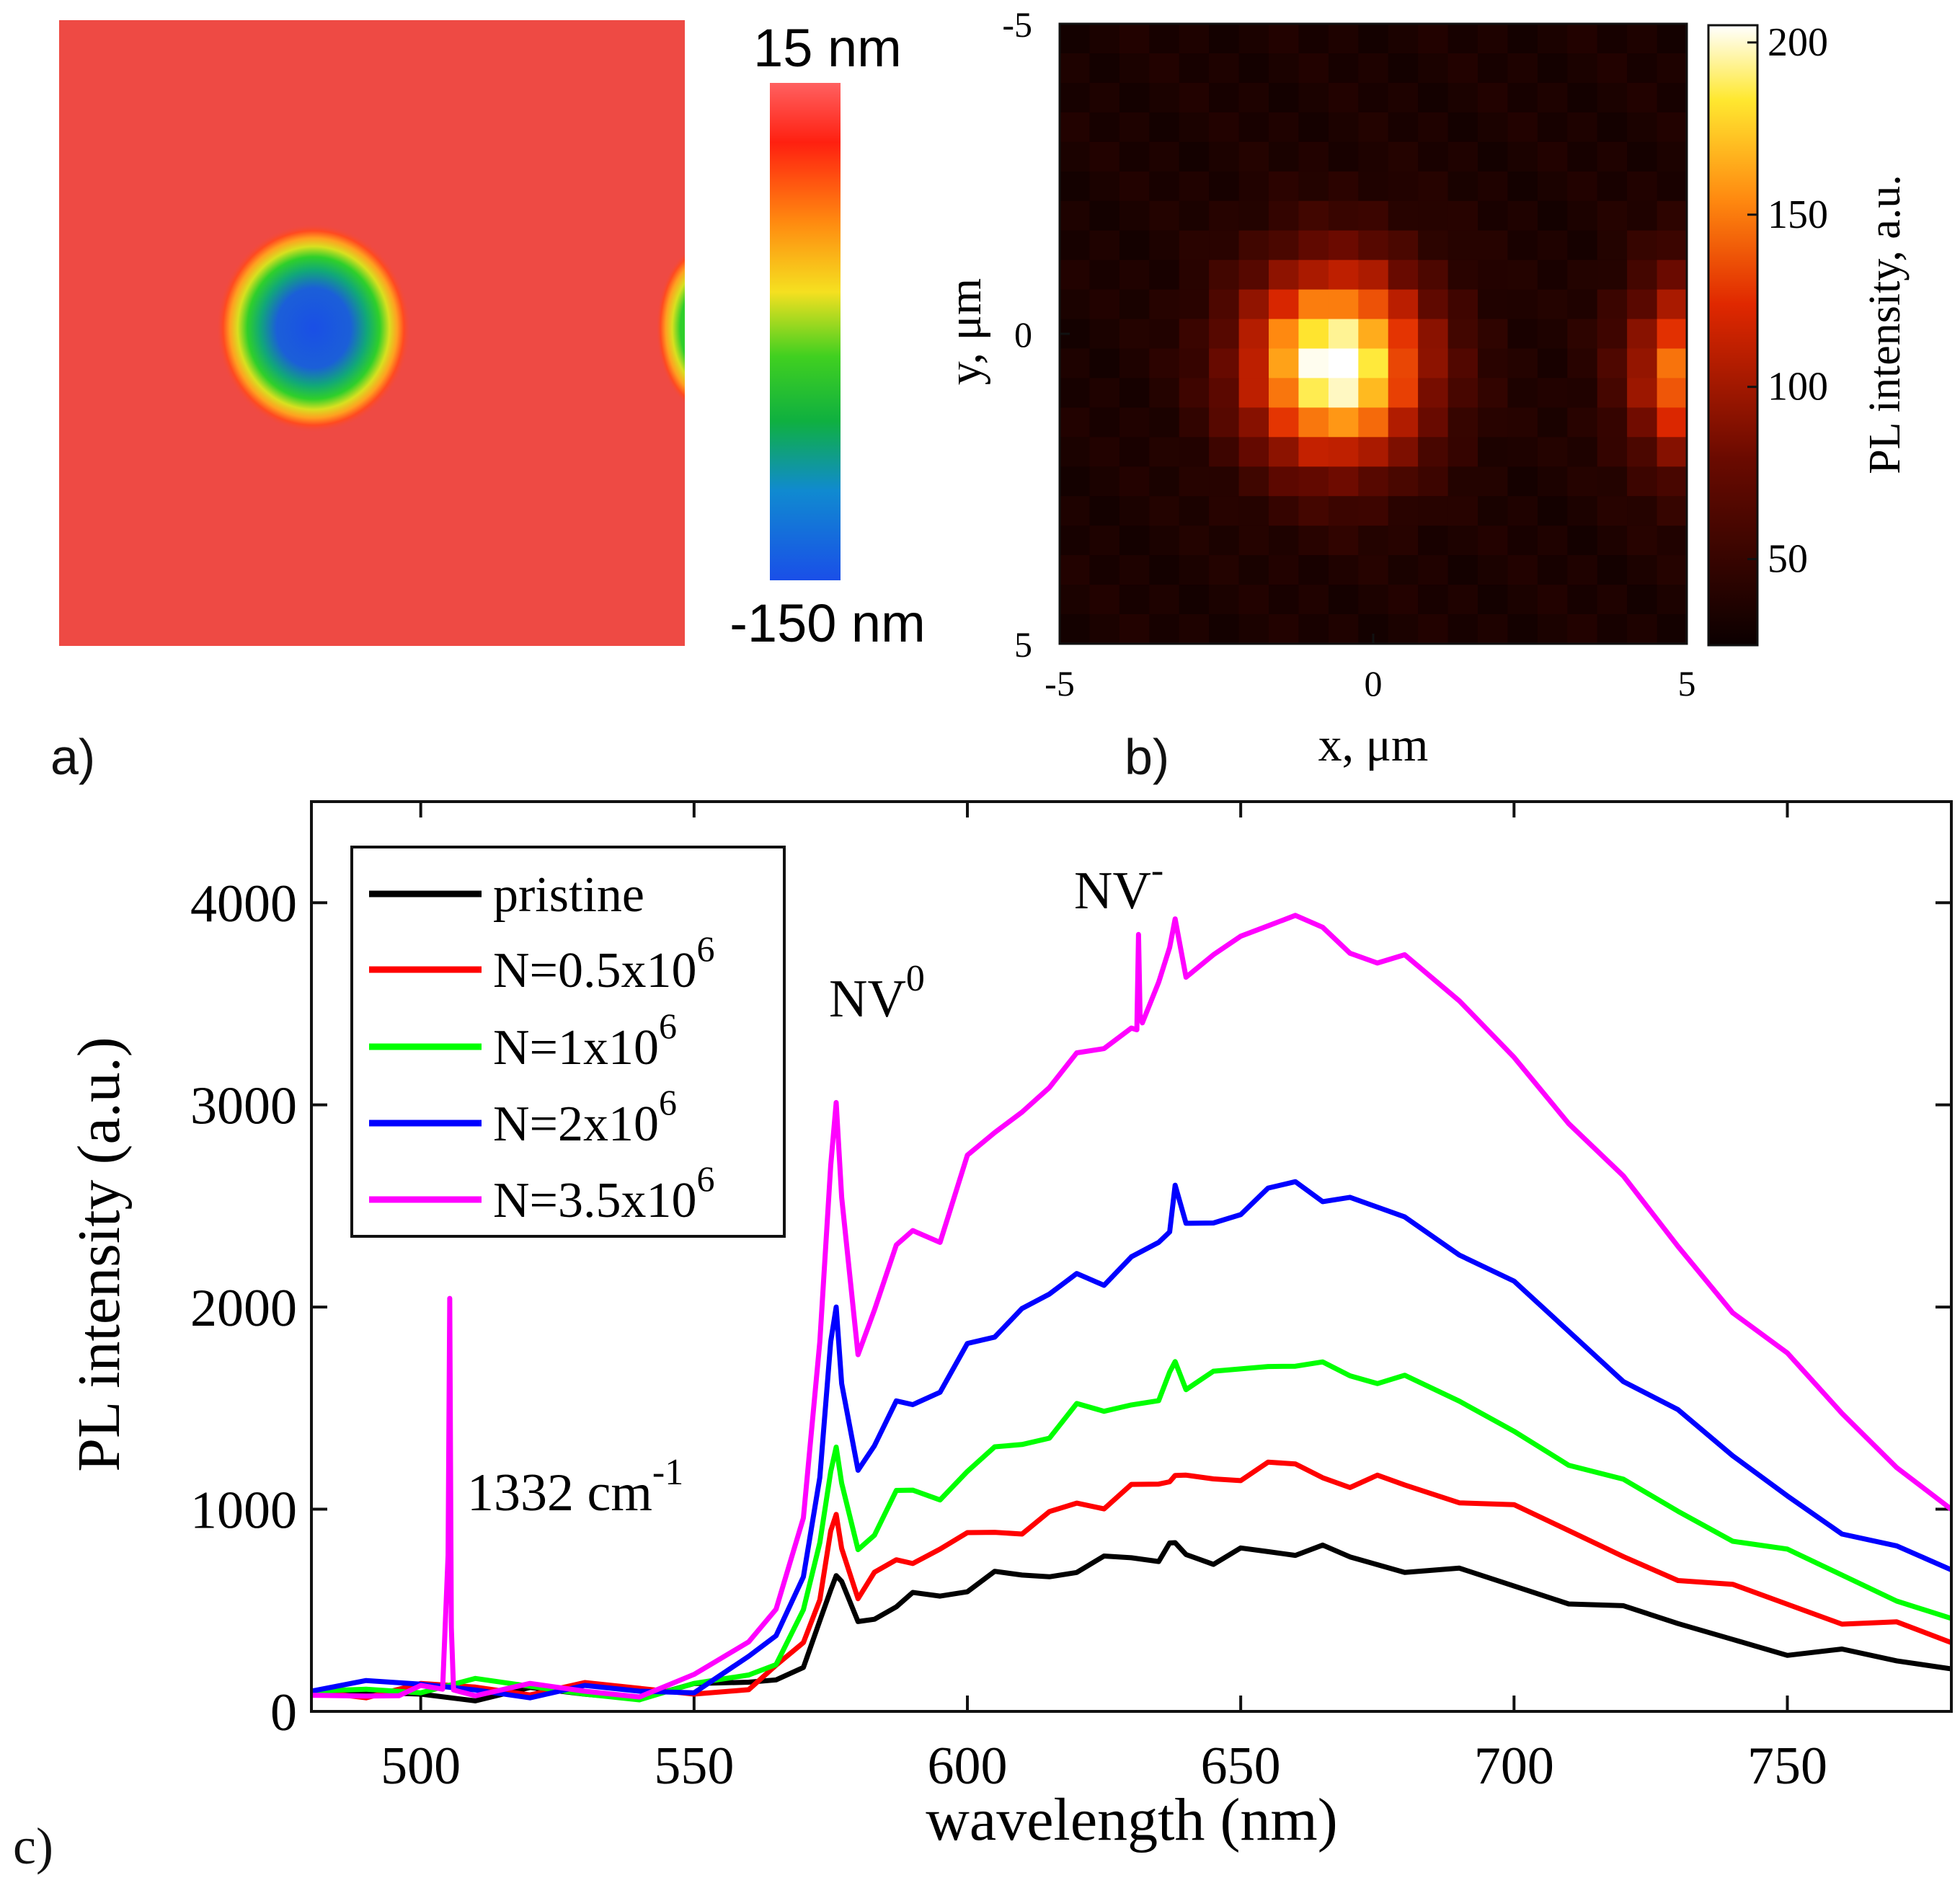 The image size is (1960, 1888). What do you see at coordinates (1060, 683) in the screenshot?
I see `pl-xtick-label: -5` at bounding box center [1060, 683].